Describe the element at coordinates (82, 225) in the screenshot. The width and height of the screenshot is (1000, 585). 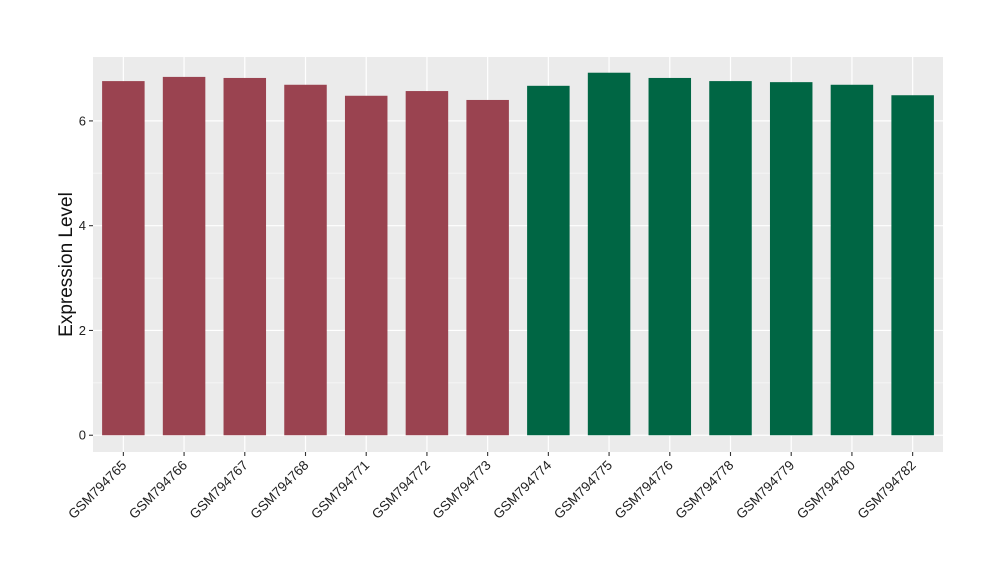
I see `y-tick-label: 4` at that location.